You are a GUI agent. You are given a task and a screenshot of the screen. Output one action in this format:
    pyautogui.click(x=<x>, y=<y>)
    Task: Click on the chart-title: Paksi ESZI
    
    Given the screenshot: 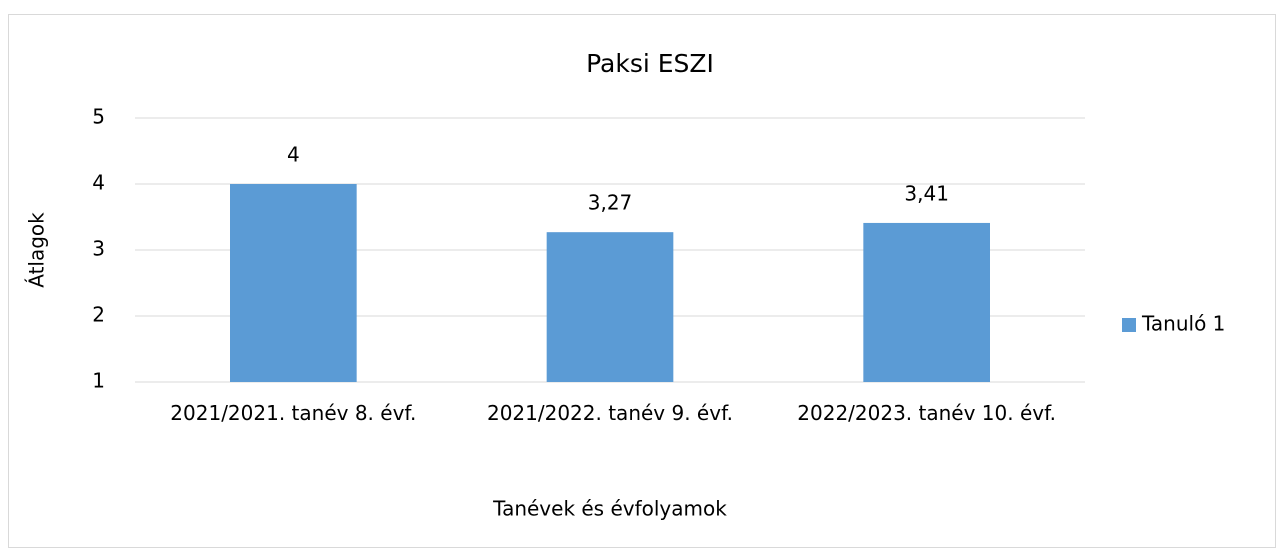 What is the action you would take?
    pyautogui.click(x=650, y=63)
    